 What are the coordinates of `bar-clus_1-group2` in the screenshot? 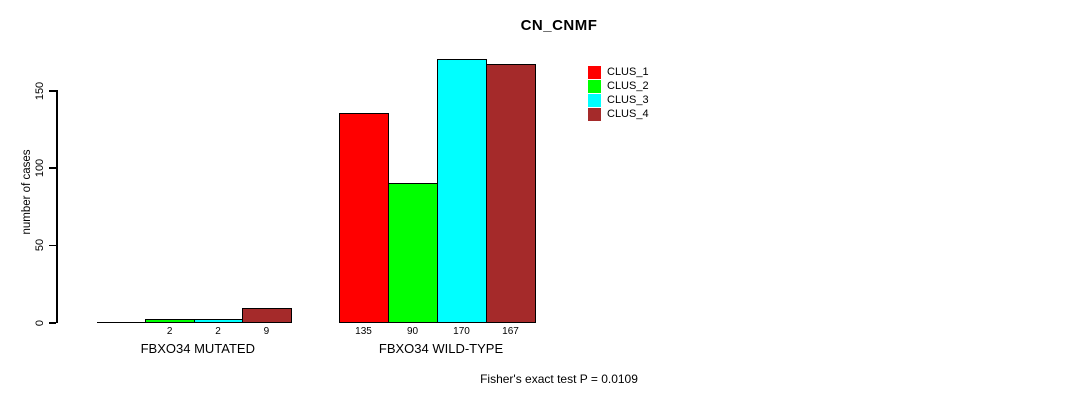 It's located at (364, 218).